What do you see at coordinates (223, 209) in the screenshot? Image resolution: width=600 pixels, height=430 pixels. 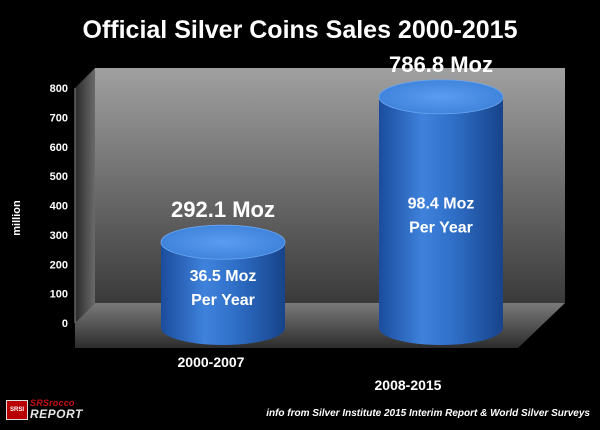 I see `bar-value-label: 292.1 Moz` at bounding box center [223, 209].